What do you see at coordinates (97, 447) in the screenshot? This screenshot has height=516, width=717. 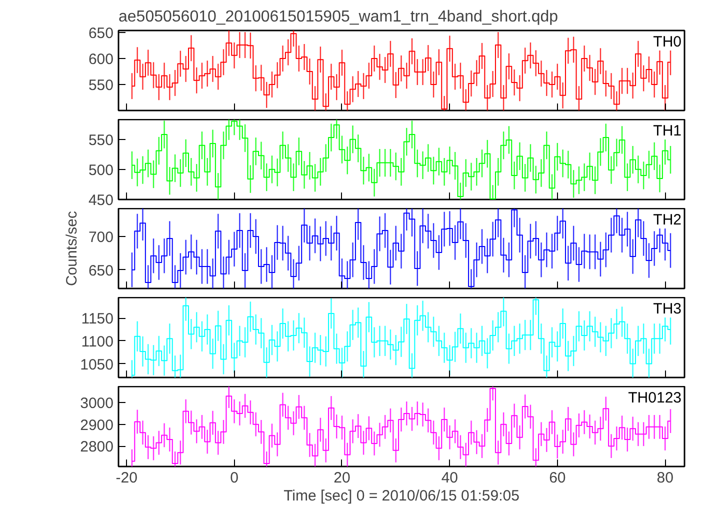 I see `y-tick-label: 2800` at bounding box center [97, 447].